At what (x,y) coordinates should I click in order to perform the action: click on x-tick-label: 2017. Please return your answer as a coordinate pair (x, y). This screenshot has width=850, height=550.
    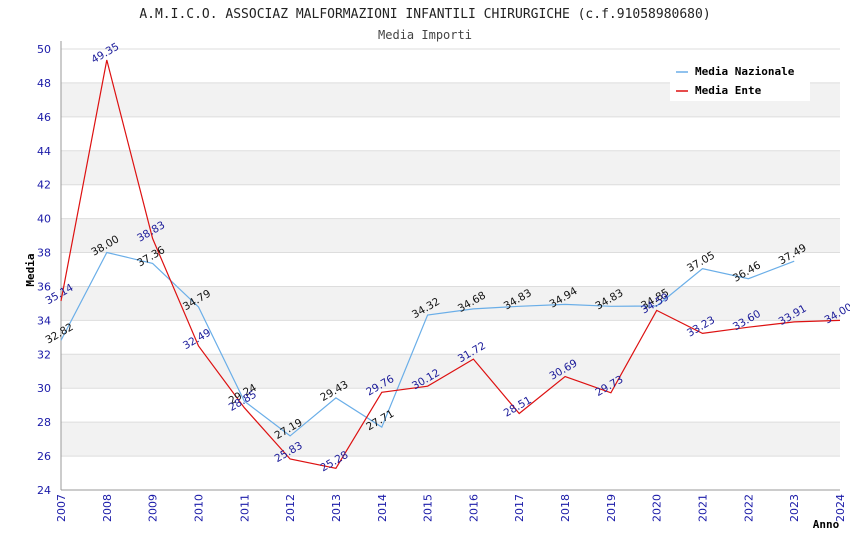
    Looking at the image, I should click on (519, 508).